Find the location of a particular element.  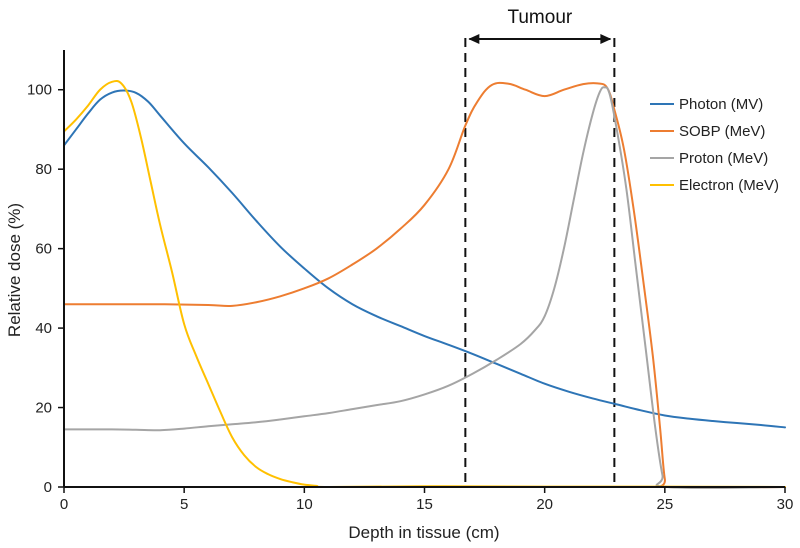

tumour-arrowhead-right is located at coordinates (606, 39).